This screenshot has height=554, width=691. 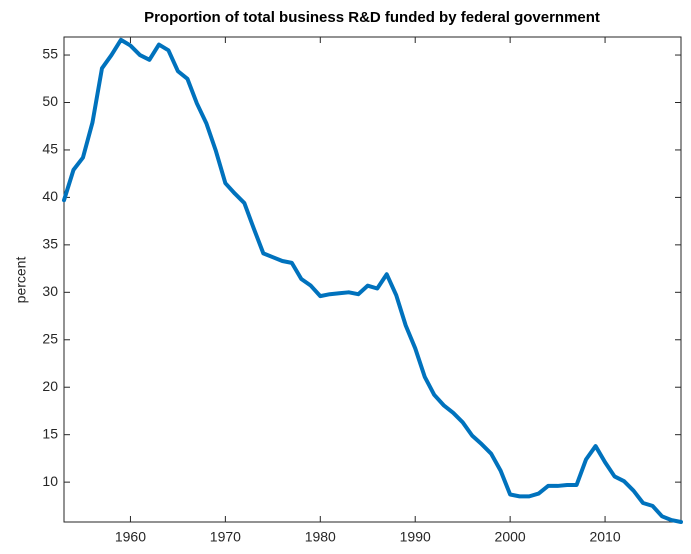 I want to click on y-tick-label: 10, so click(x=50, y=481).